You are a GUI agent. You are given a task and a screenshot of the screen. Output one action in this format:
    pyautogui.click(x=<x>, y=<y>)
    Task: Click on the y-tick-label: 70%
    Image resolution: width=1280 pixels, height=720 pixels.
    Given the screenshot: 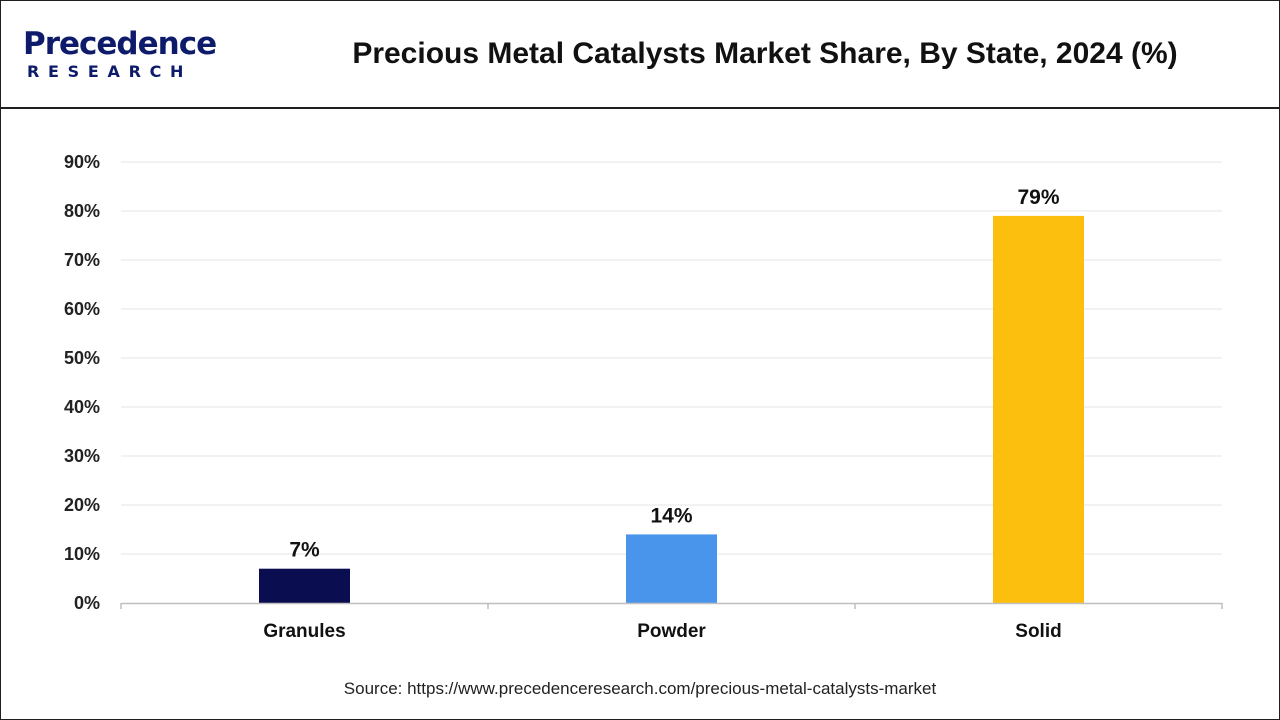 What is the action you would take?
    pyautogui.click(x=82, y=260)
    